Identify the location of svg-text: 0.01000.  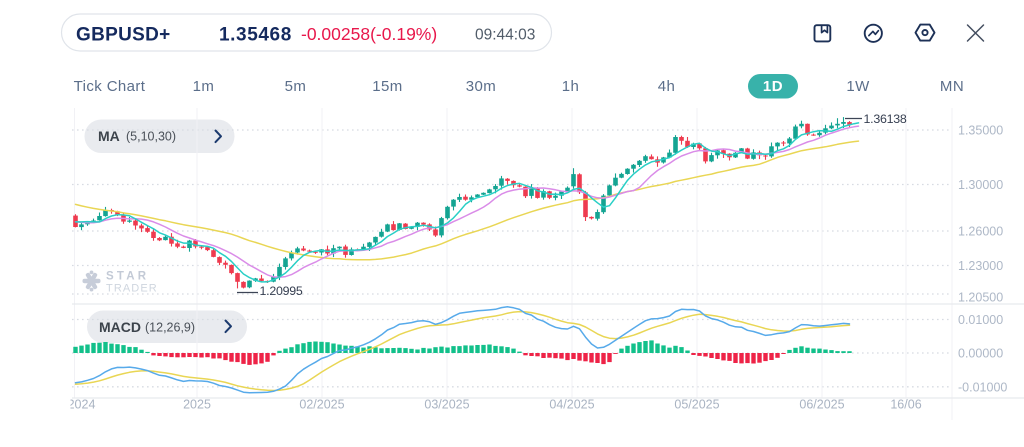
(980, 320).